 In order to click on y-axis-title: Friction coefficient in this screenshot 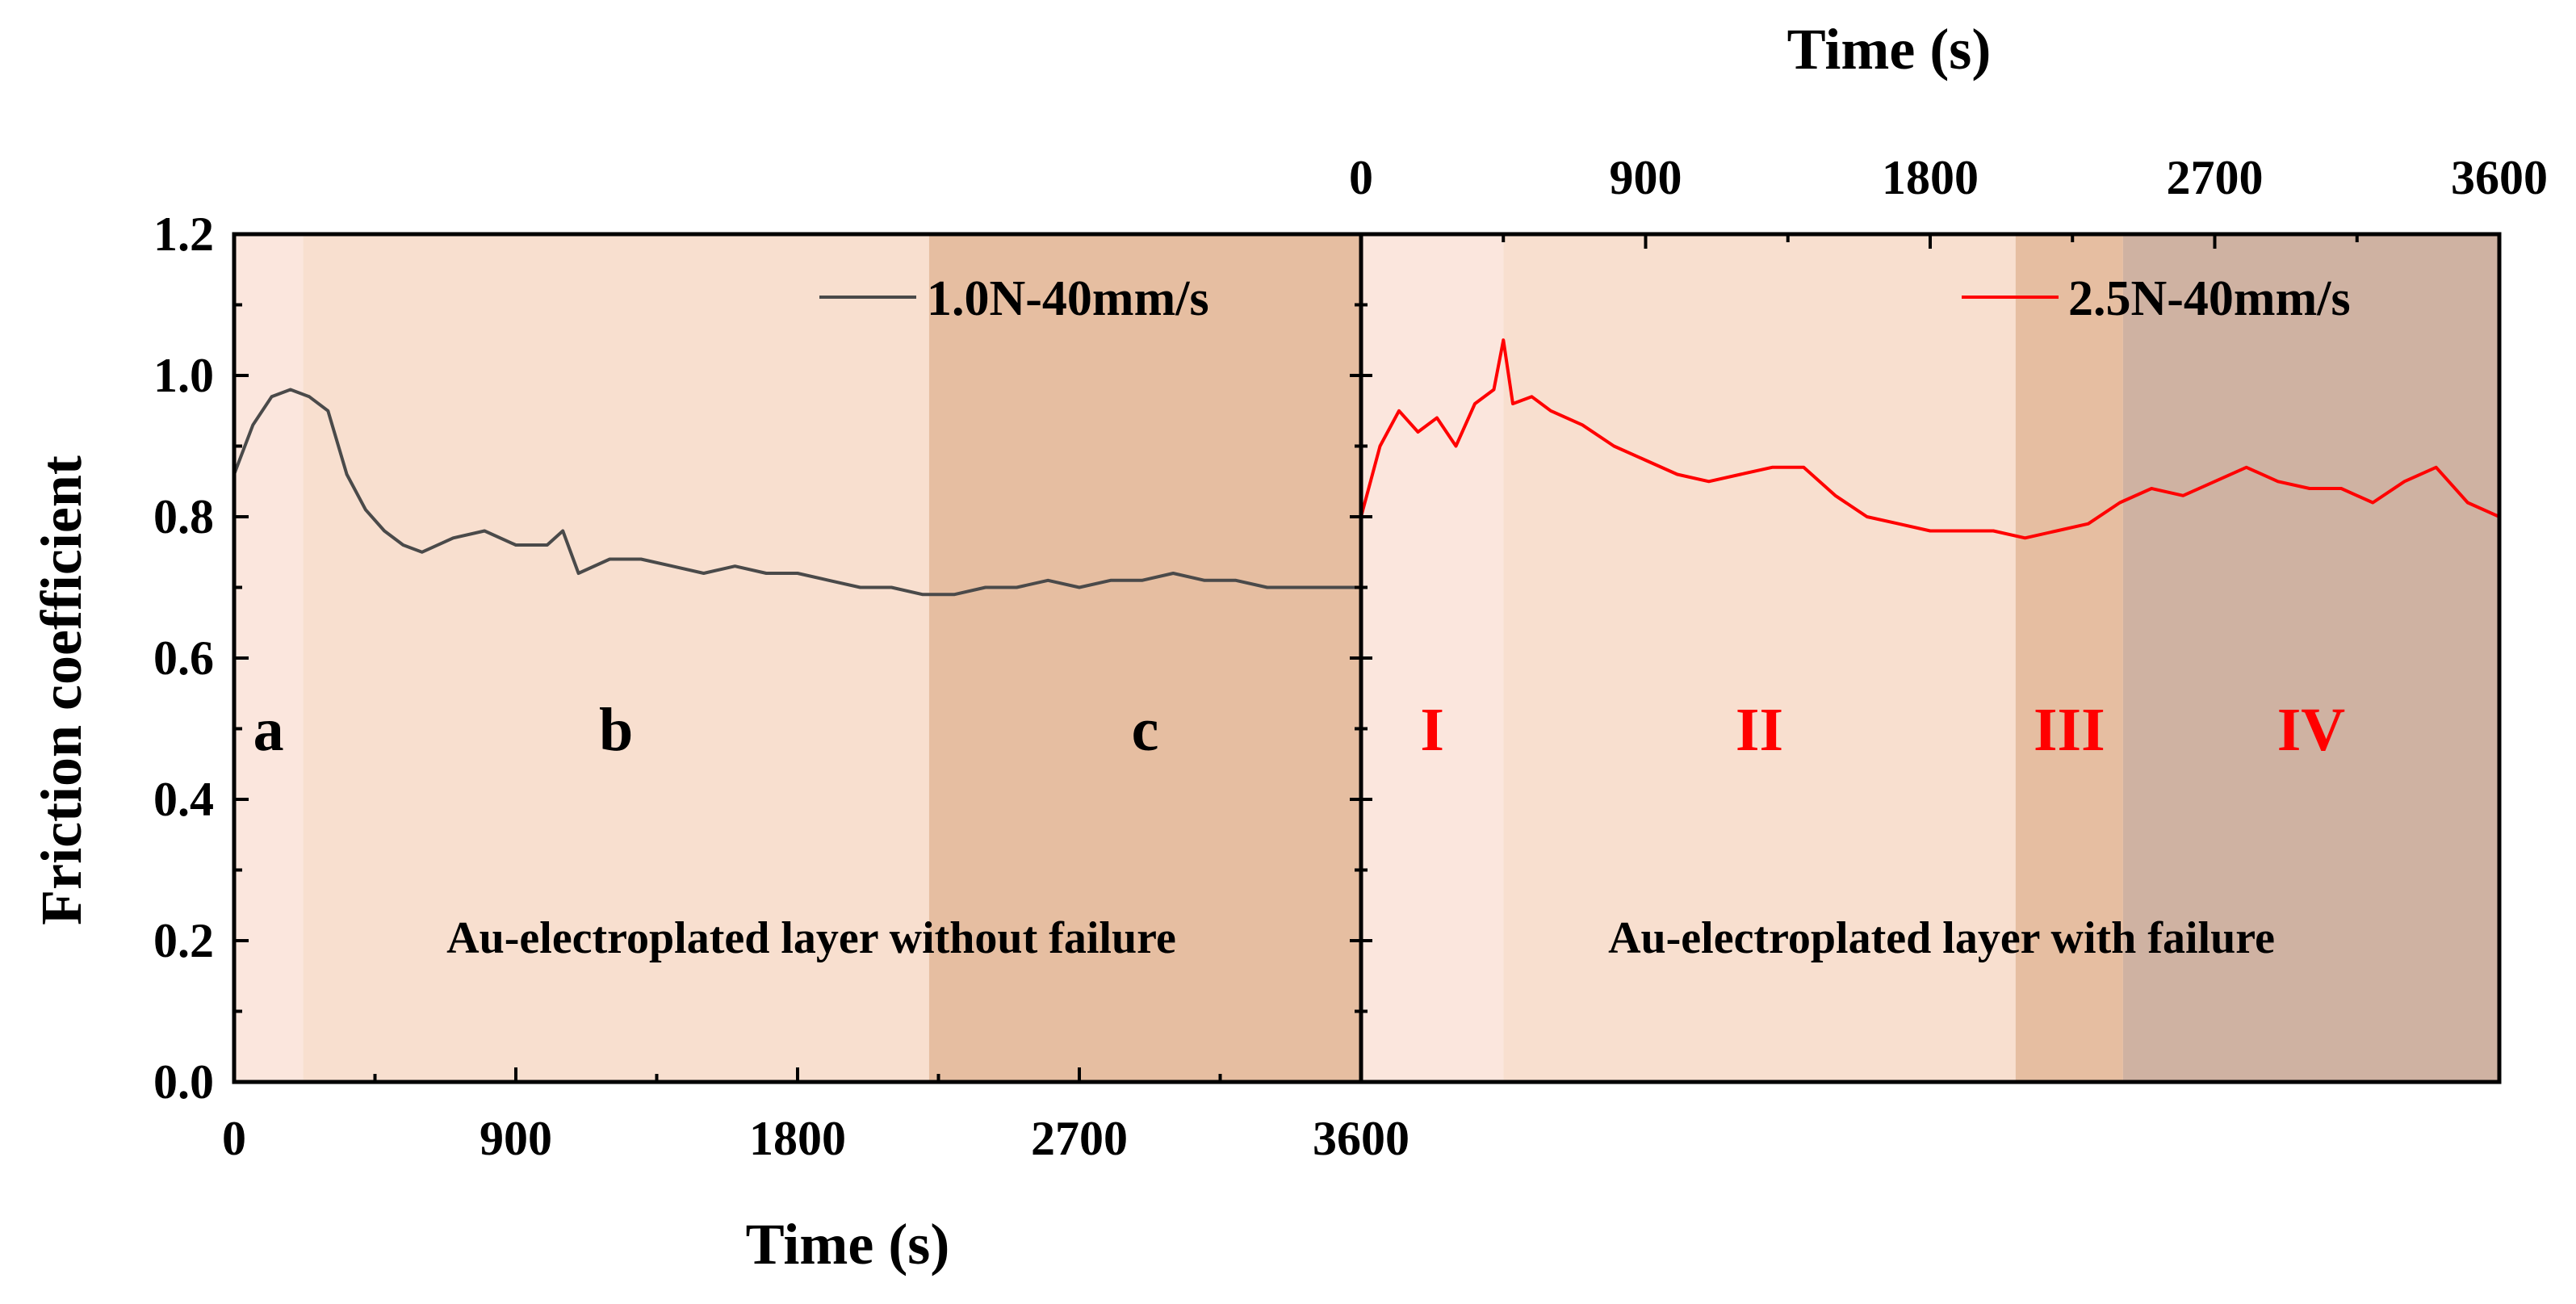, I will do `click(62, 690)`.